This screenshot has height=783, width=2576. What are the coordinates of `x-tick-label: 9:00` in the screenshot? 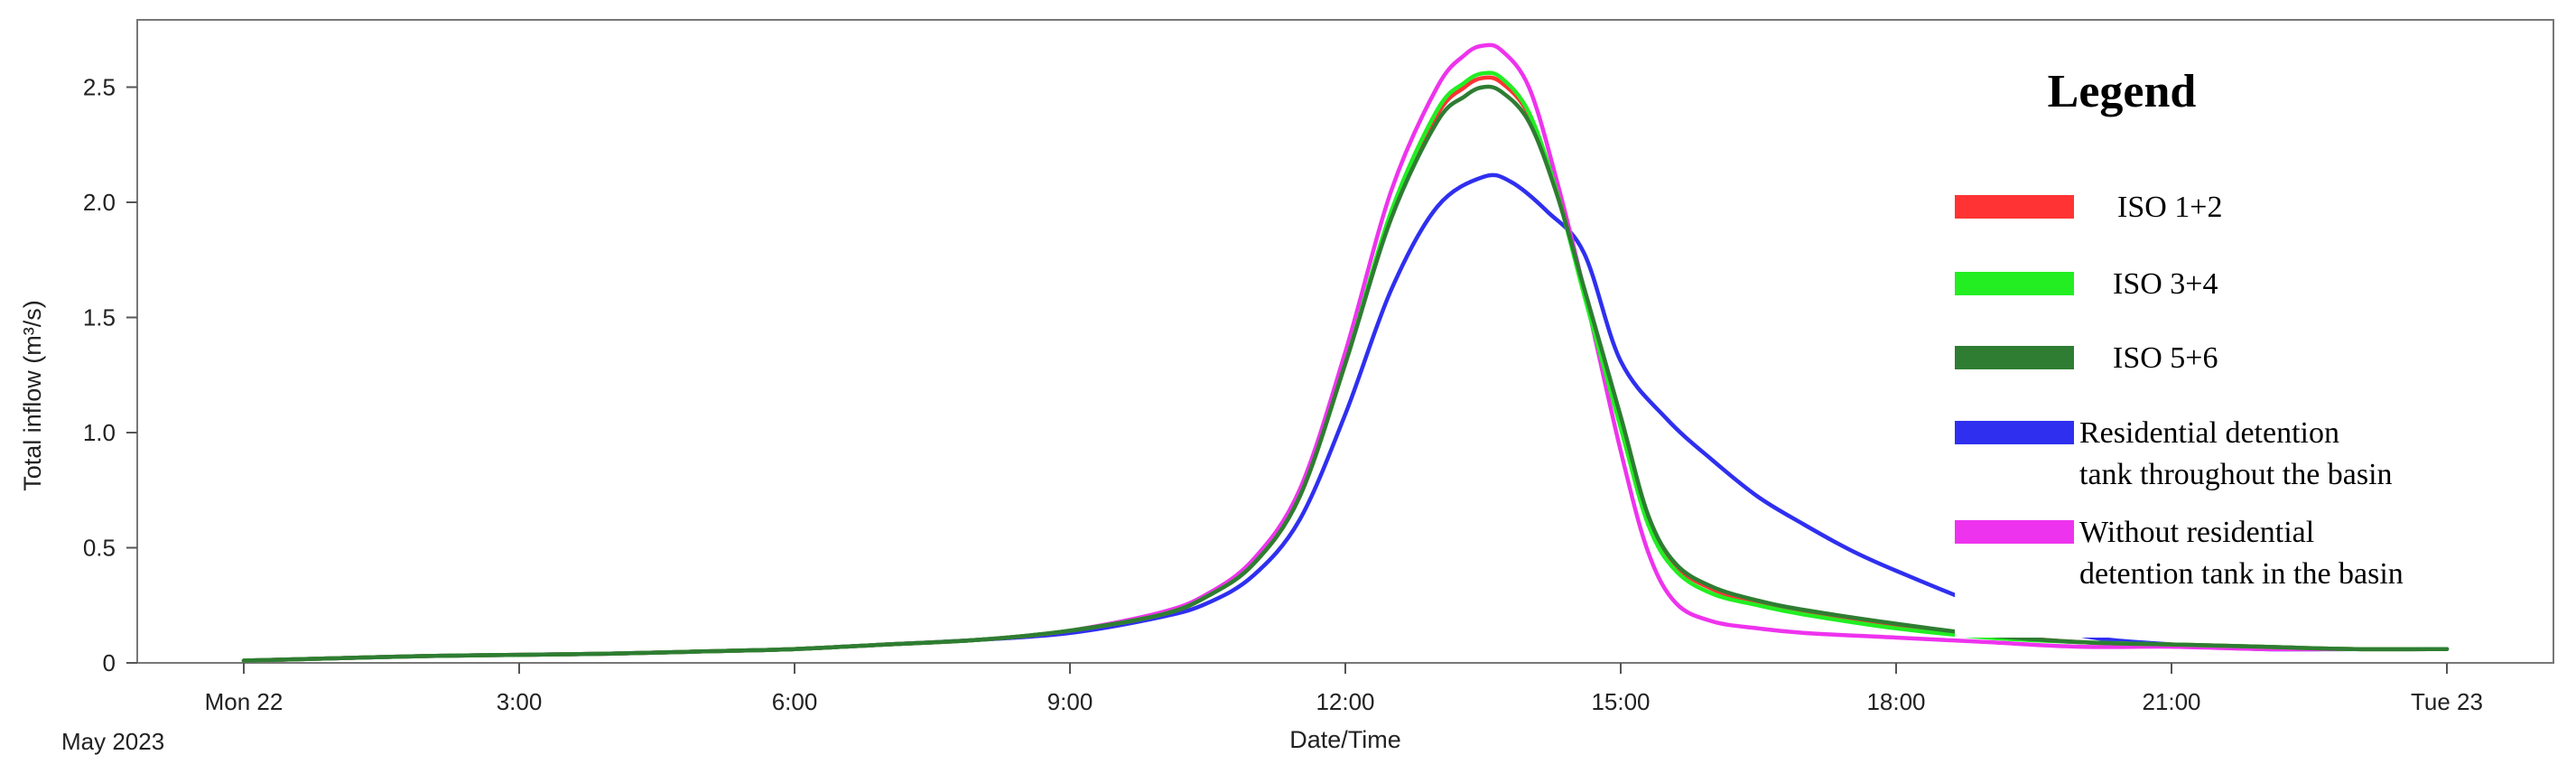 It's located at (1070, 701).